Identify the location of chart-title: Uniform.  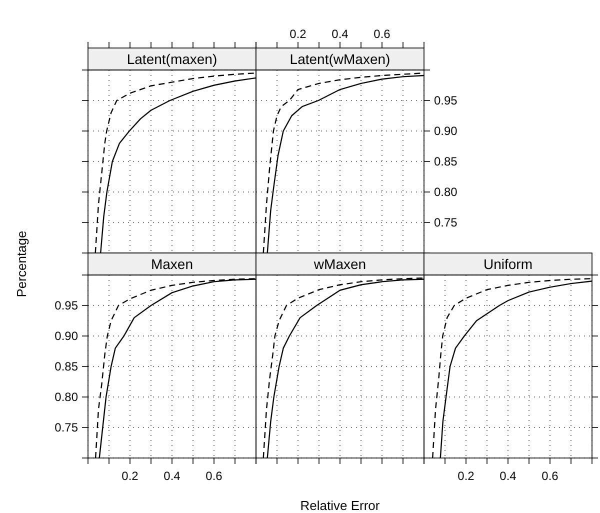
(508, 264).